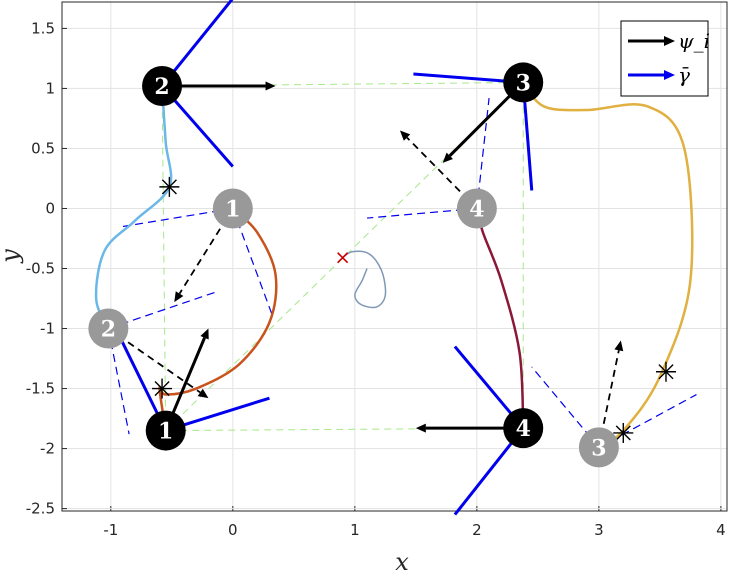 The height and width of the screenshot is (576, 732). What do you see at coordinates (599, 530) in the screenshot?
I see `x-tick-label: 3` at bounding box center [599, 530].